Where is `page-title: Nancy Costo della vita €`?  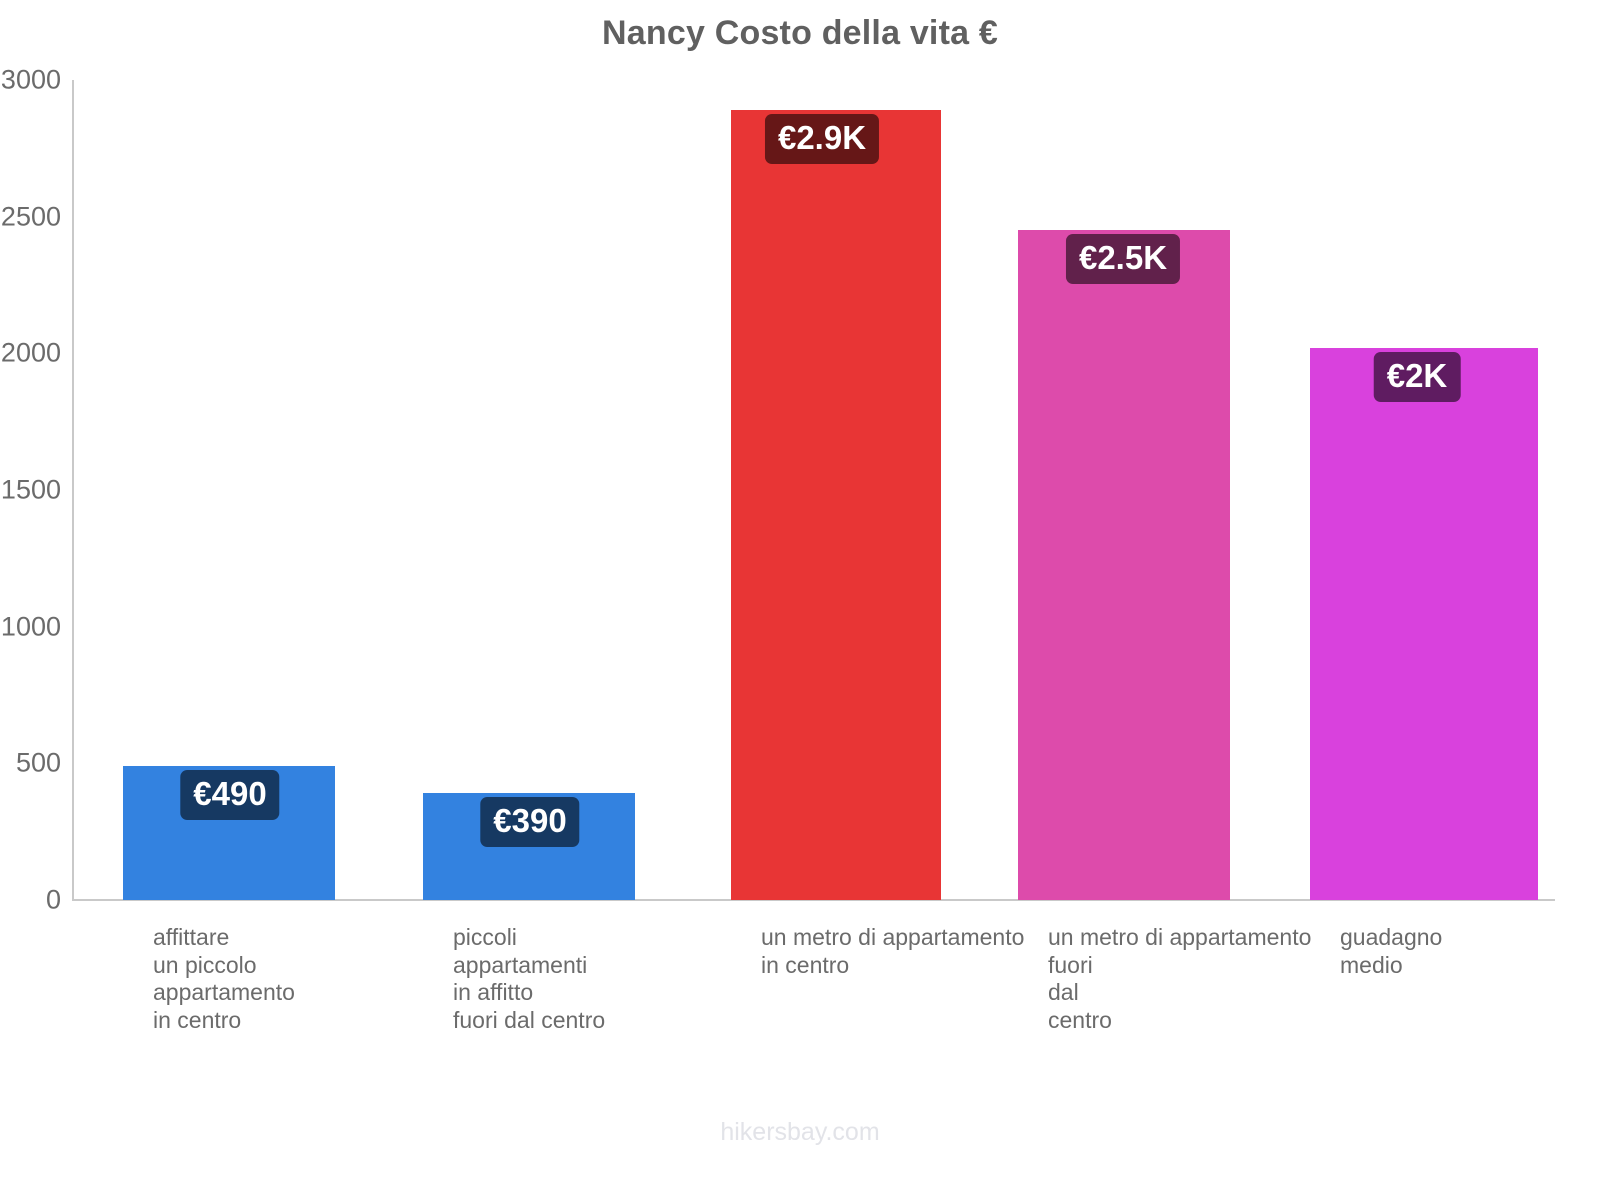 page-title: Nancy Costo della vita € is located at coordinates (800, 33).